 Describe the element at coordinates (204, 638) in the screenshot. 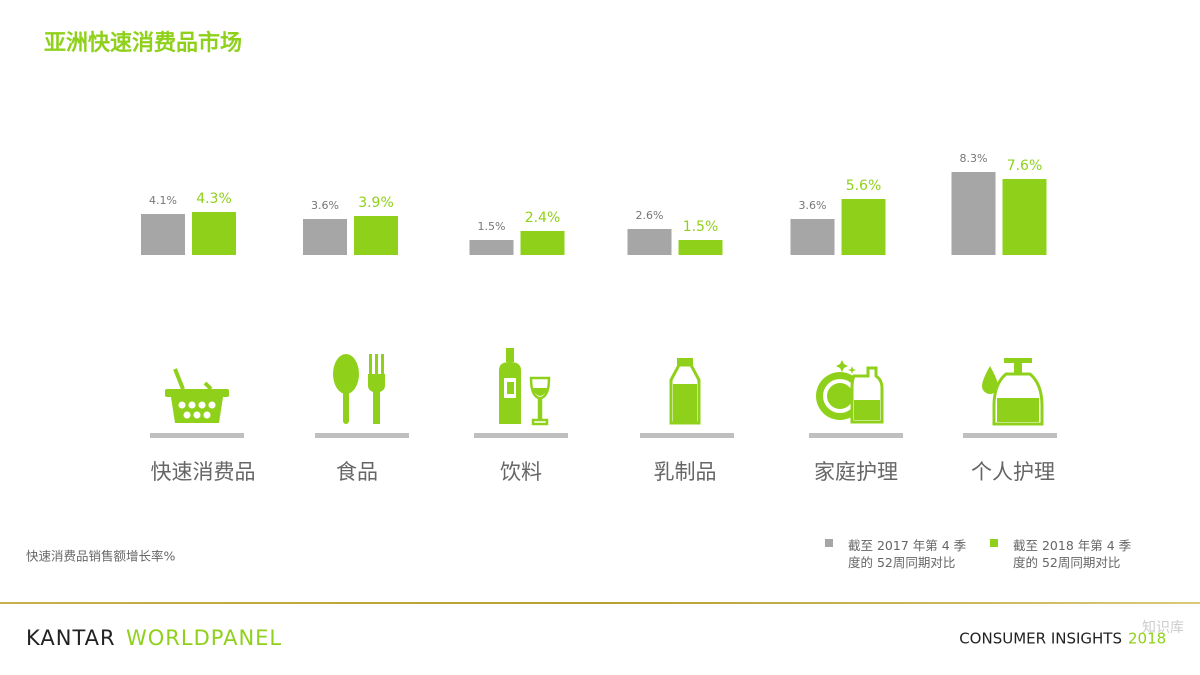

I see `brand-accent: WORLDPANEL` at that location.